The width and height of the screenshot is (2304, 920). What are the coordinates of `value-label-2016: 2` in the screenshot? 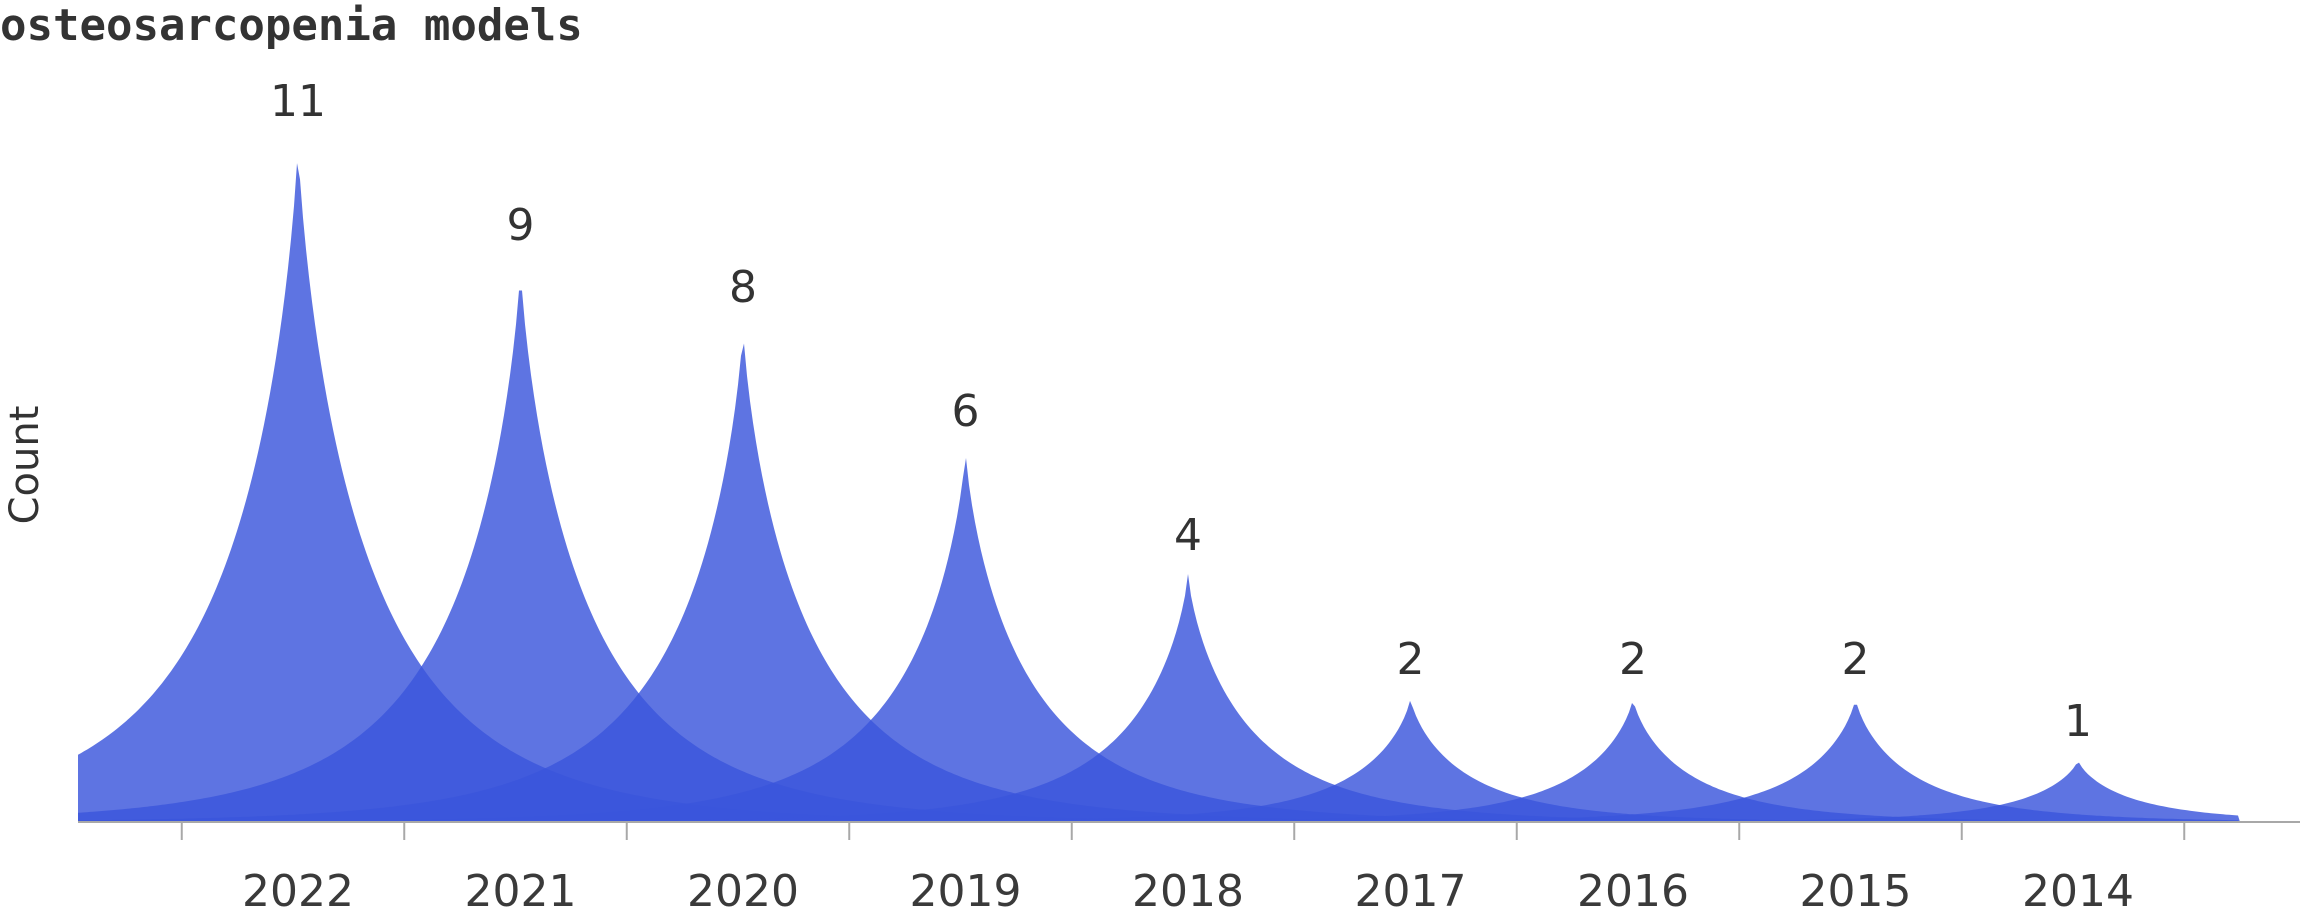 It's located at (1633, 659).